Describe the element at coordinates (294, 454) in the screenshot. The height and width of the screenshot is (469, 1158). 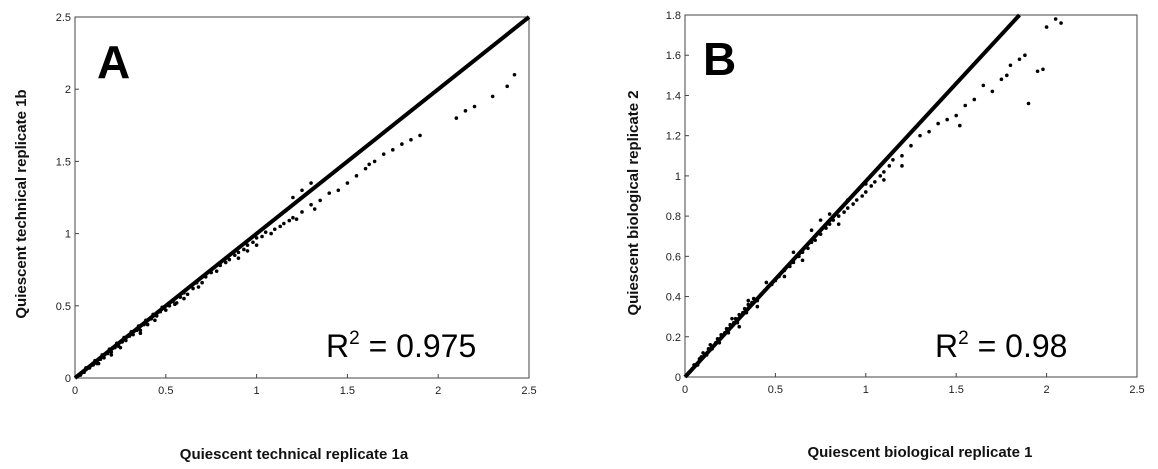
I see `x-axis-label: Quiescent technical replicate 1a` at that location.